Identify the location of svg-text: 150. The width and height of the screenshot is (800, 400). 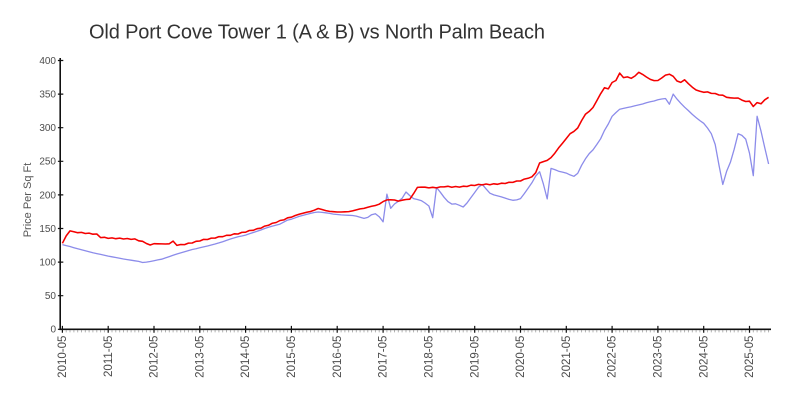
(47, 229).